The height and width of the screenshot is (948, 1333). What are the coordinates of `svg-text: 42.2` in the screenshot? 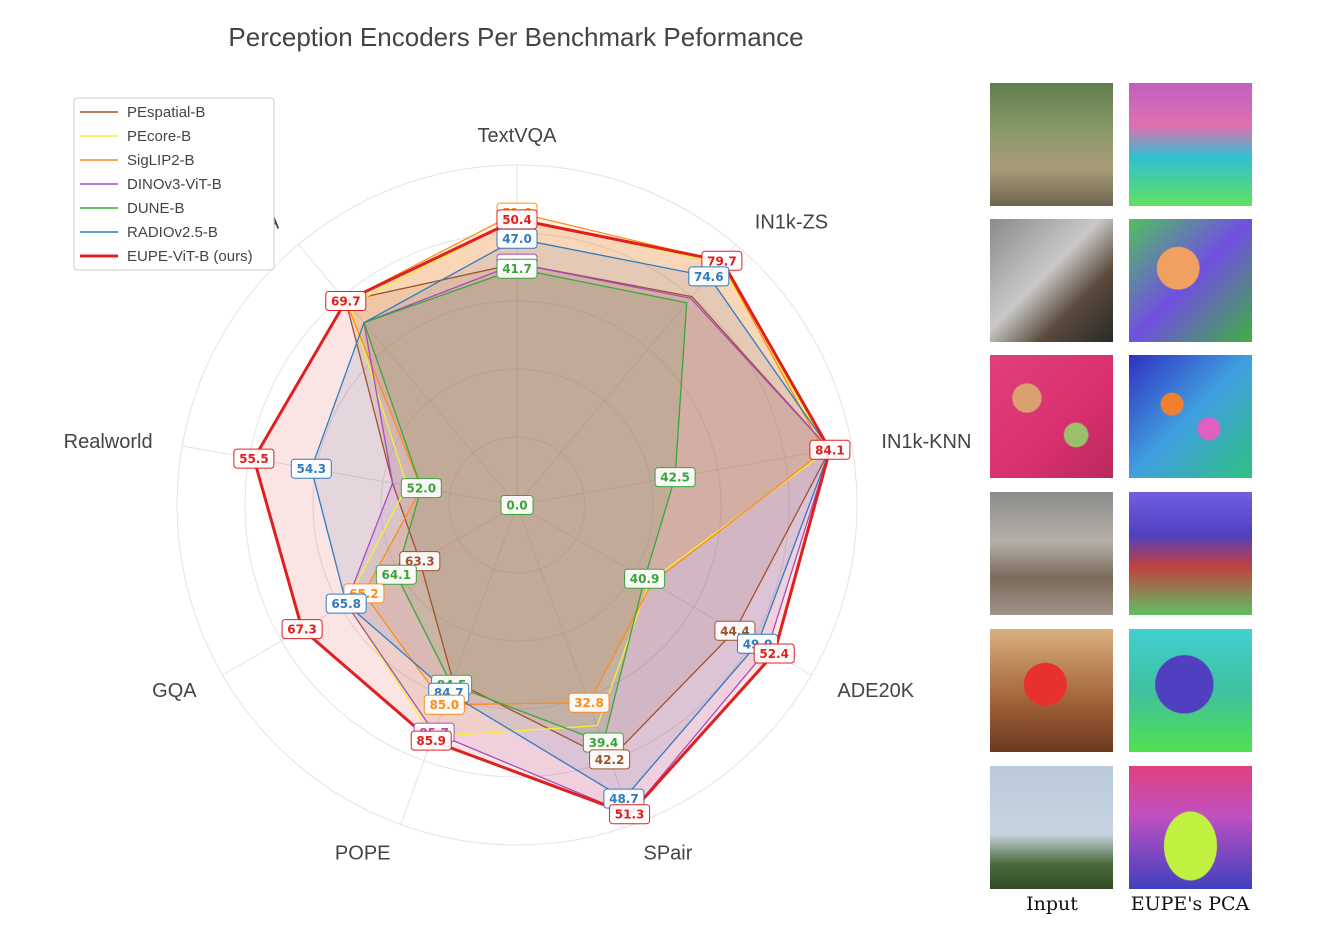 It's located at (610, 760).